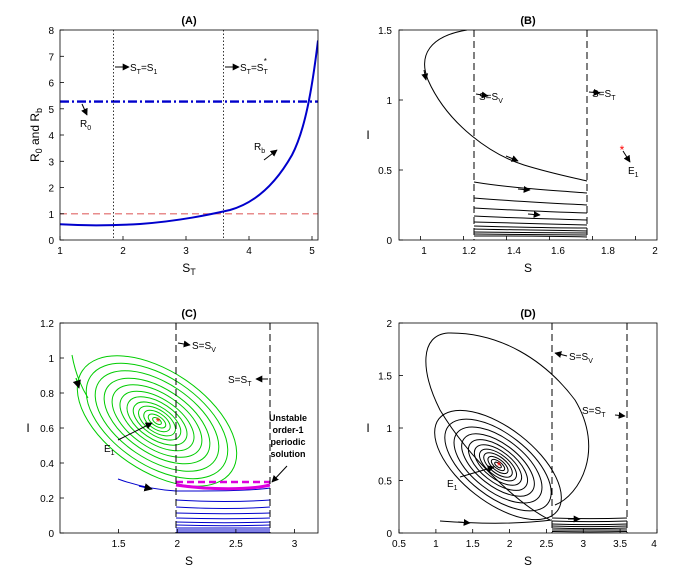 This screenshot has height=575, width=693. I want to click on c-flow-arrow-blue, so click(145, 487).